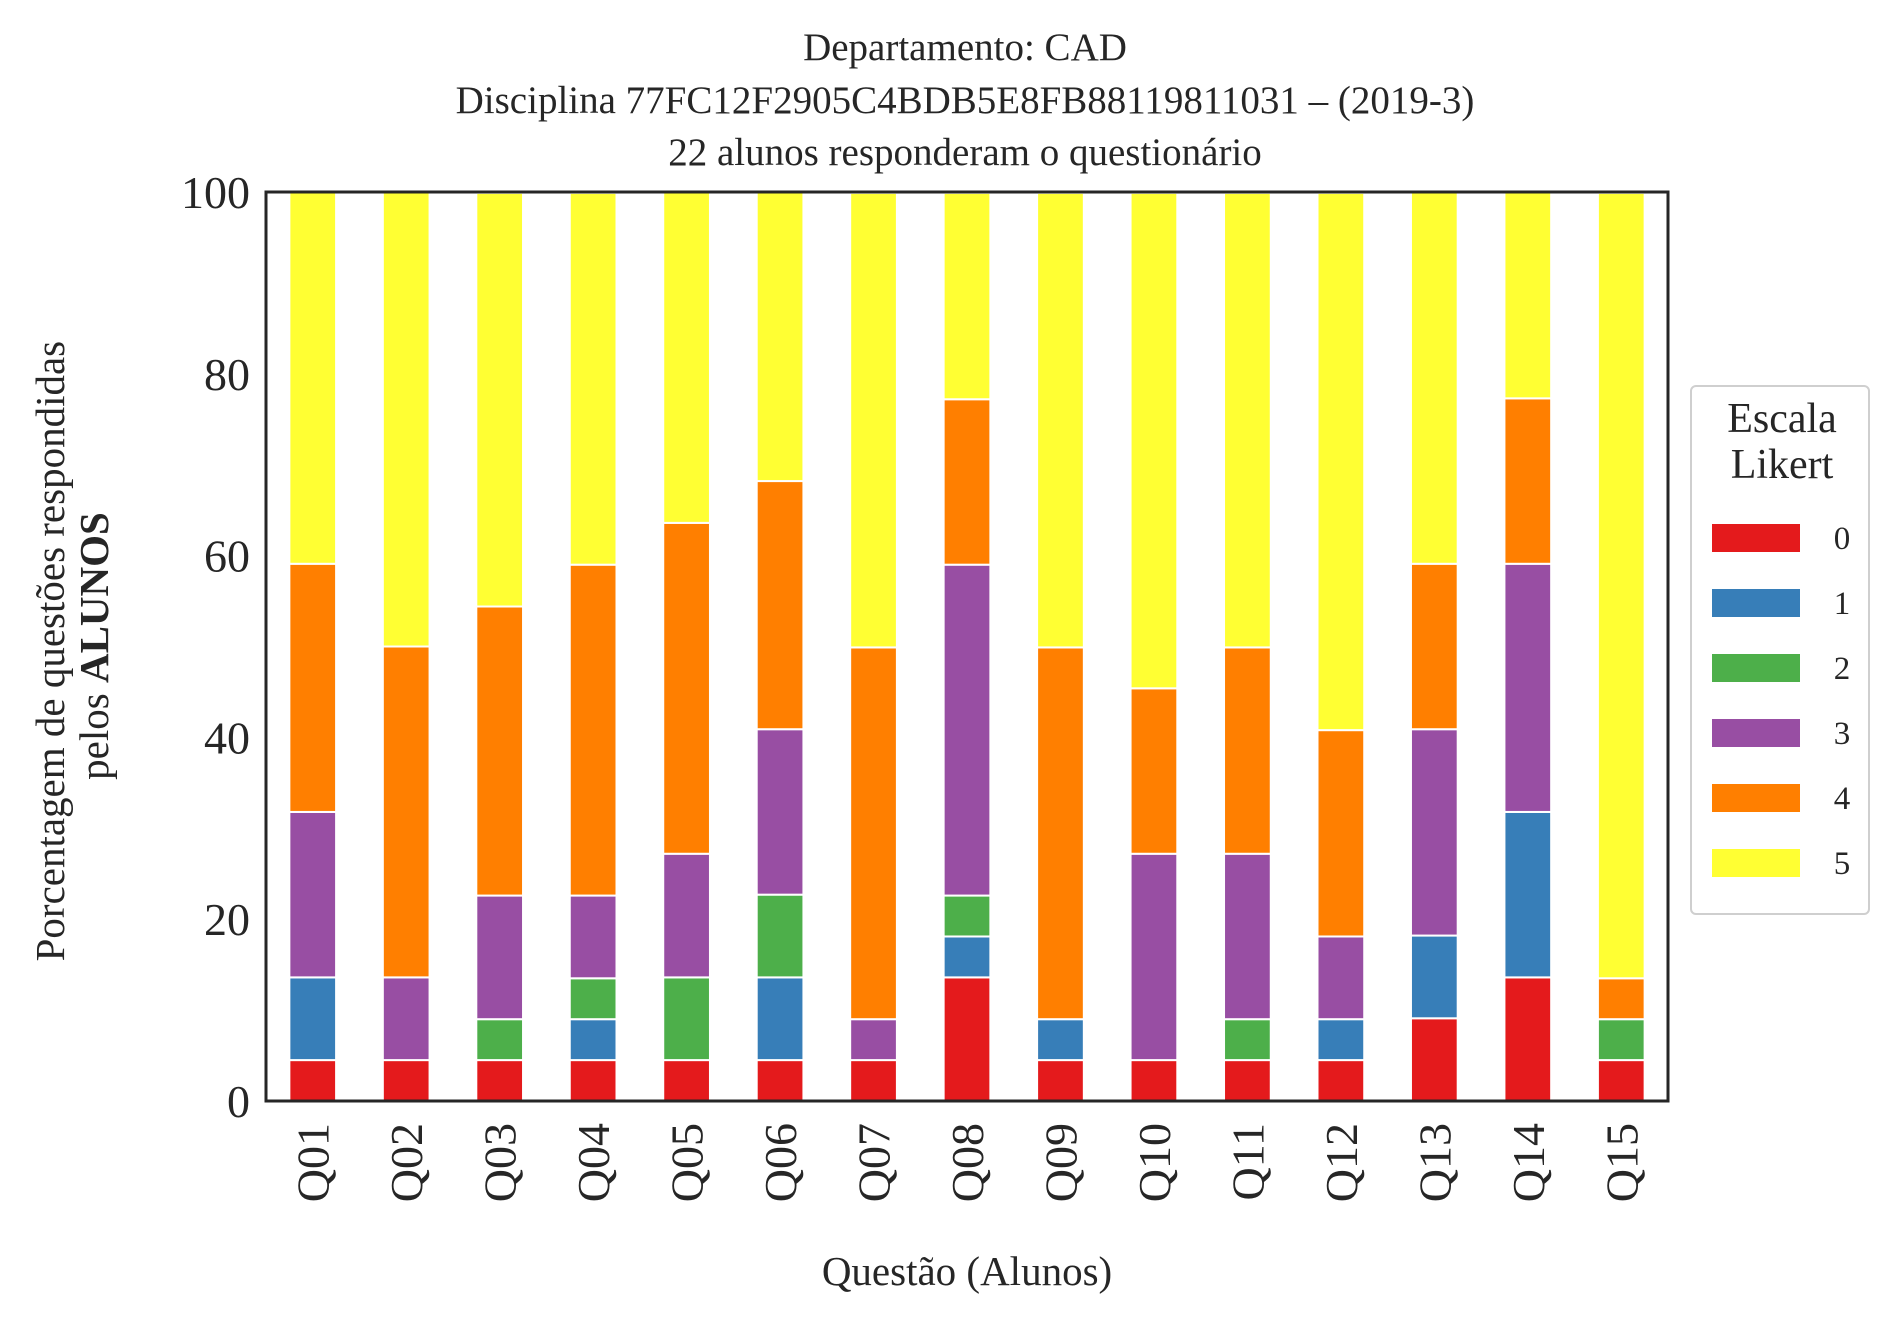 The height and width of the screenshot is (1323, 1892). What do you see at coordinates (1621, 1162) in the screenshot?
I see `x-tick-label-Q15: Q15` at bounding box center [1621, 1162].